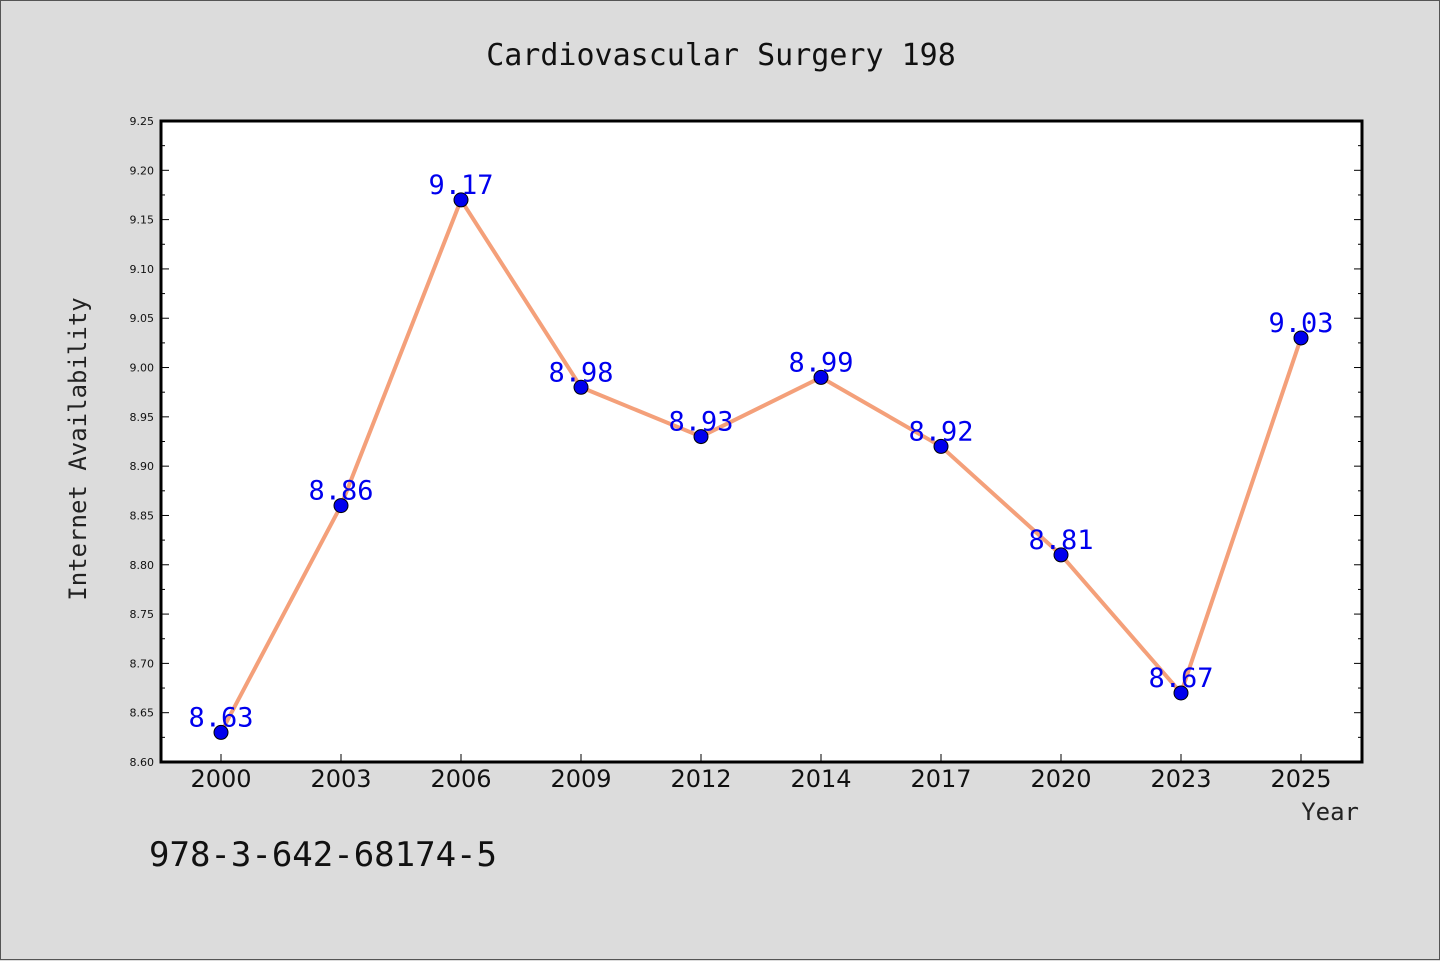  What do you see at coordinates (721, 55) in the screenshot?
I see `chart-title: Cardiovascular Surgery 198` at bounding box center [721, 55].